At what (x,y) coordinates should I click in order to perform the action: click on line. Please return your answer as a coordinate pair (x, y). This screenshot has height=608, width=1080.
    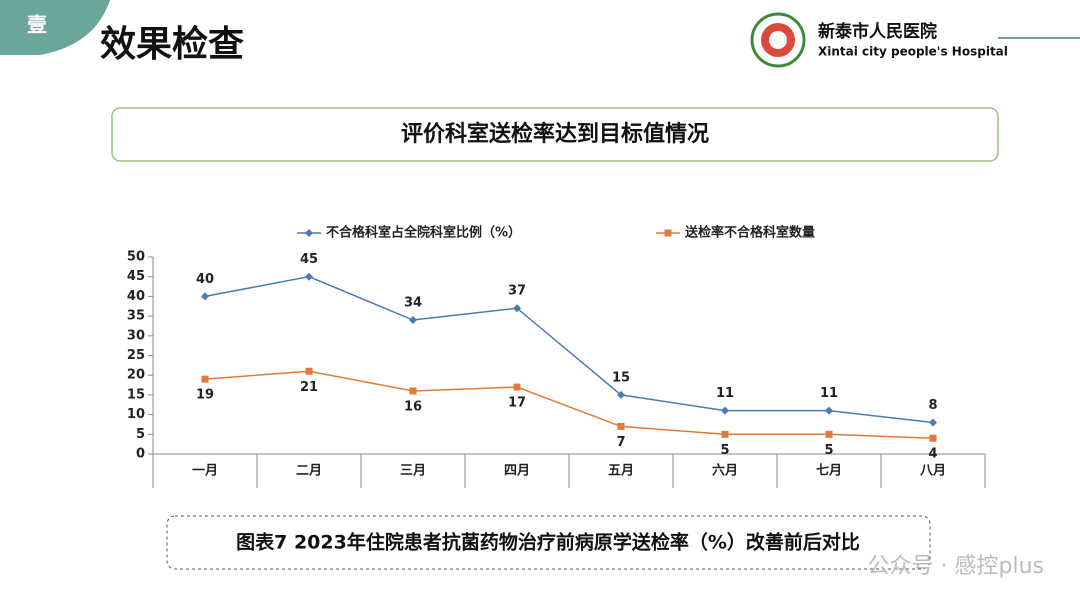
    Looking at the image, I should click on (569, 404).